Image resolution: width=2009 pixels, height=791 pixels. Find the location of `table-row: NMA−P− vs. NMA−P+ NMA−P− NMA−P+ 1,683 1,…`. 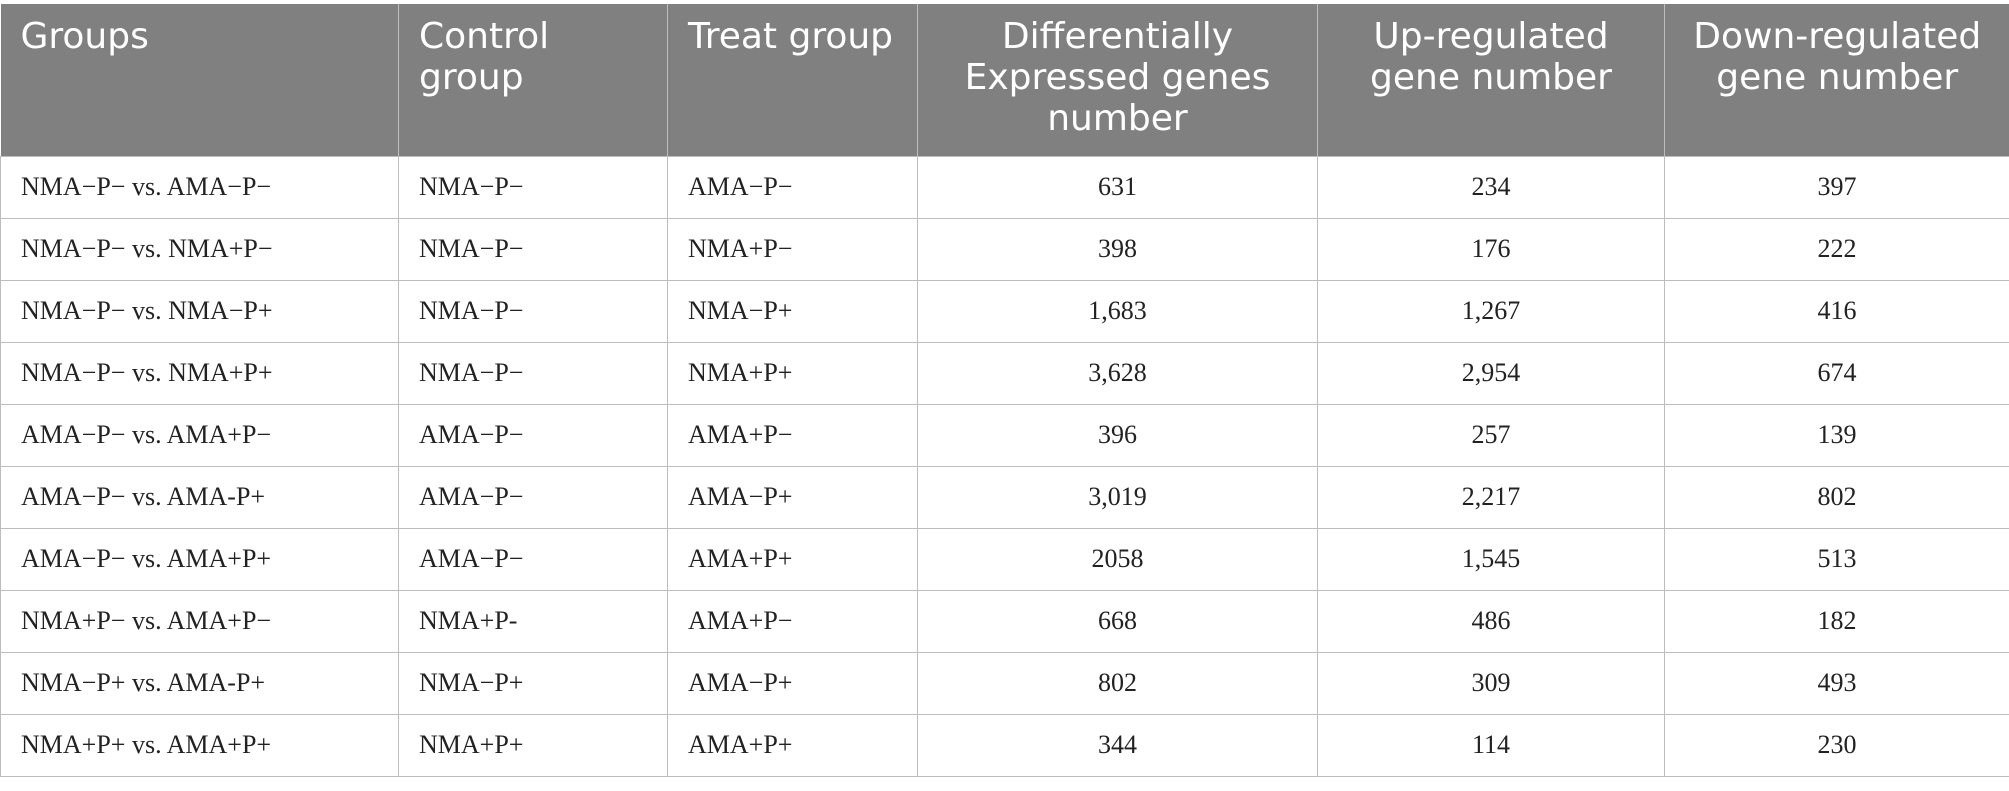

table-row: NMA−P− vs. NMA−P+ NMA−P− NMA−P+ 1,683 1,… is located at coordinates (1004, 311).